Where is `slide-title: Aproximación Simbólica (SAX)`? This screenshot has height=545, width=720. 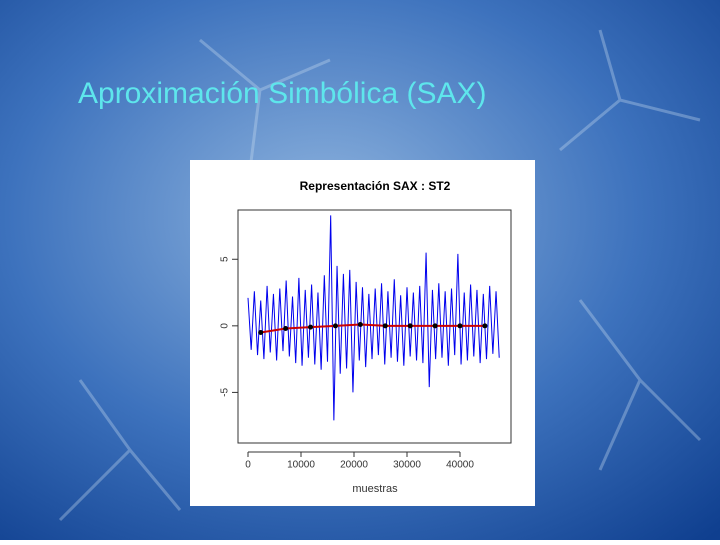
slide-title: Aproximación Simbólica (SAX) is located at coordinates (282, 93).